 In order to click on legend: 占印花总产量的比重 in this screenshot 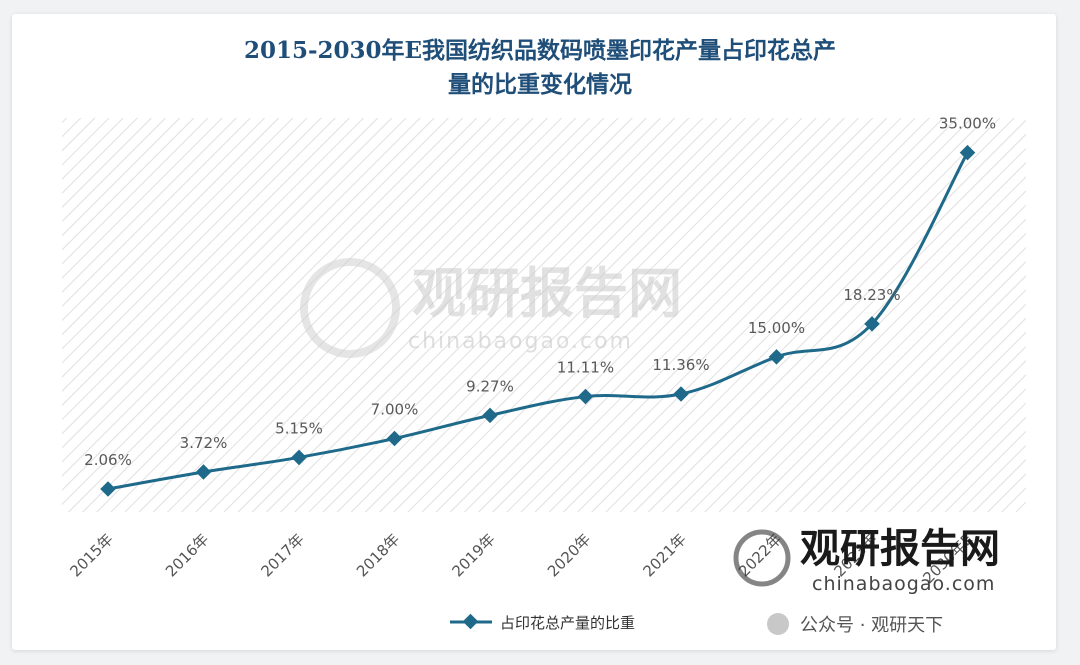, I will do `click(542, 622)`.